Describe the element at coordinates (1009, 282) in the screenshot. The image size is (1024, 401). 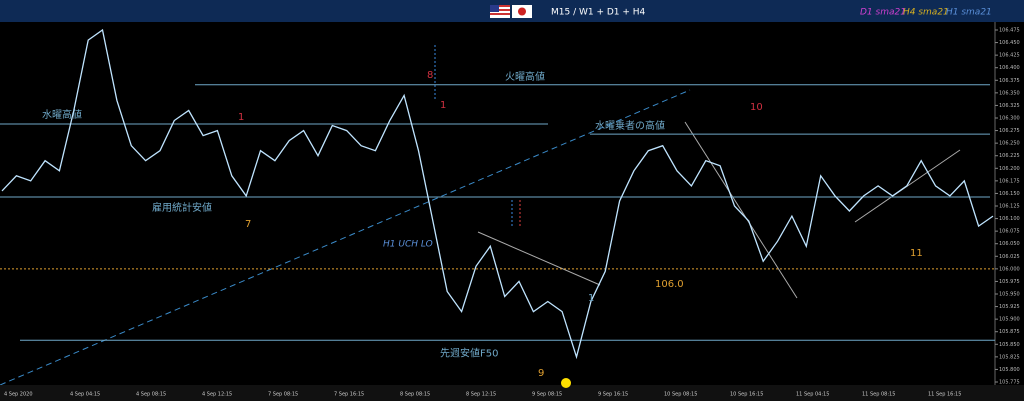
I see `y-tick-label: 105.975` at that location.